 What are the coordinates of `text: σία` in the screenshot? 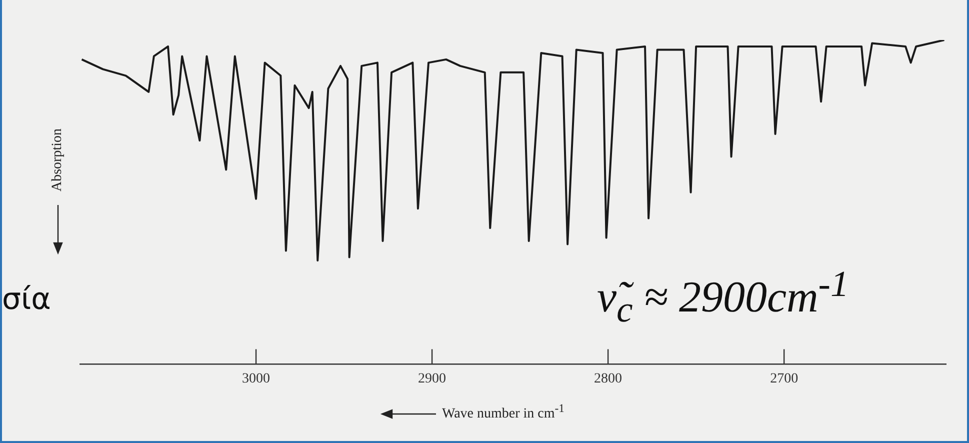 It's located at (26, 299).